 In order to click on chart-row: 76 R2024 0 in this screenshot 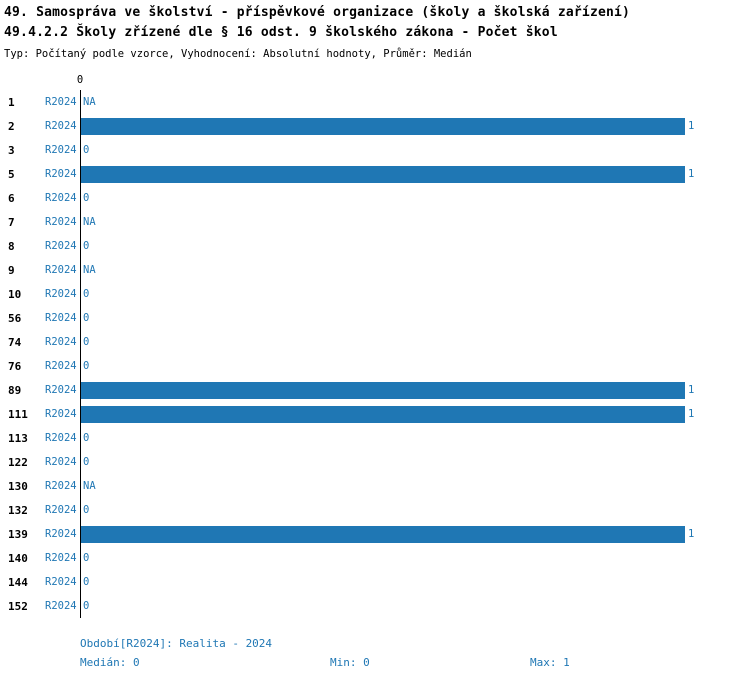, I will do `click(375, 366)`.